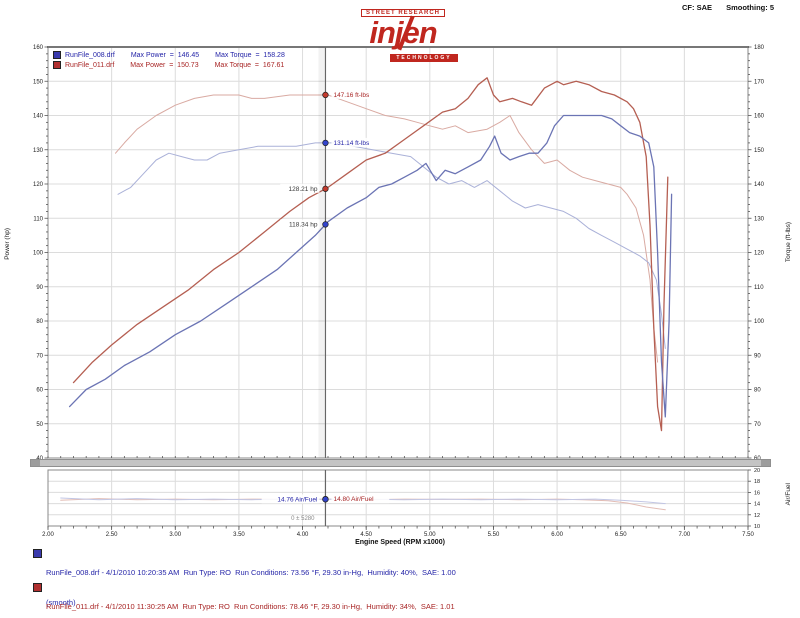  What do you see at coordinates (722, 7) in the screenshot?
I see `chart-settings-header: CF: SAE Smoothing: 5` at bounding box center [722, 7].